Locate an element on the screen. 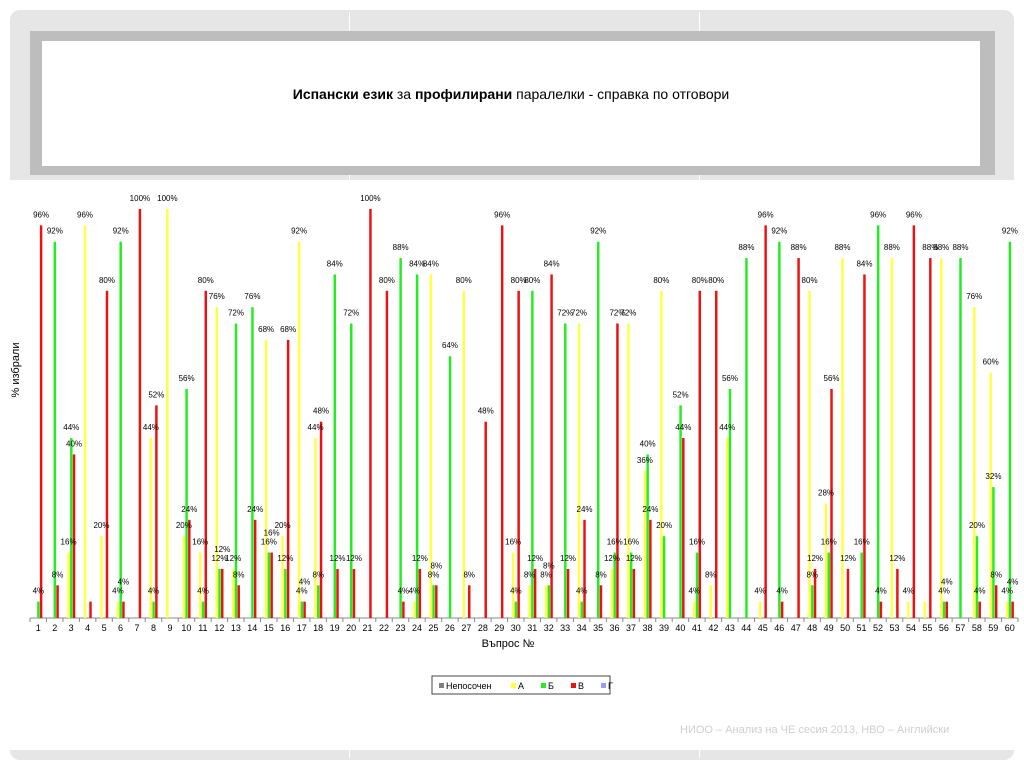  x-tick-label: 51 is located at coordinates (862, 628).